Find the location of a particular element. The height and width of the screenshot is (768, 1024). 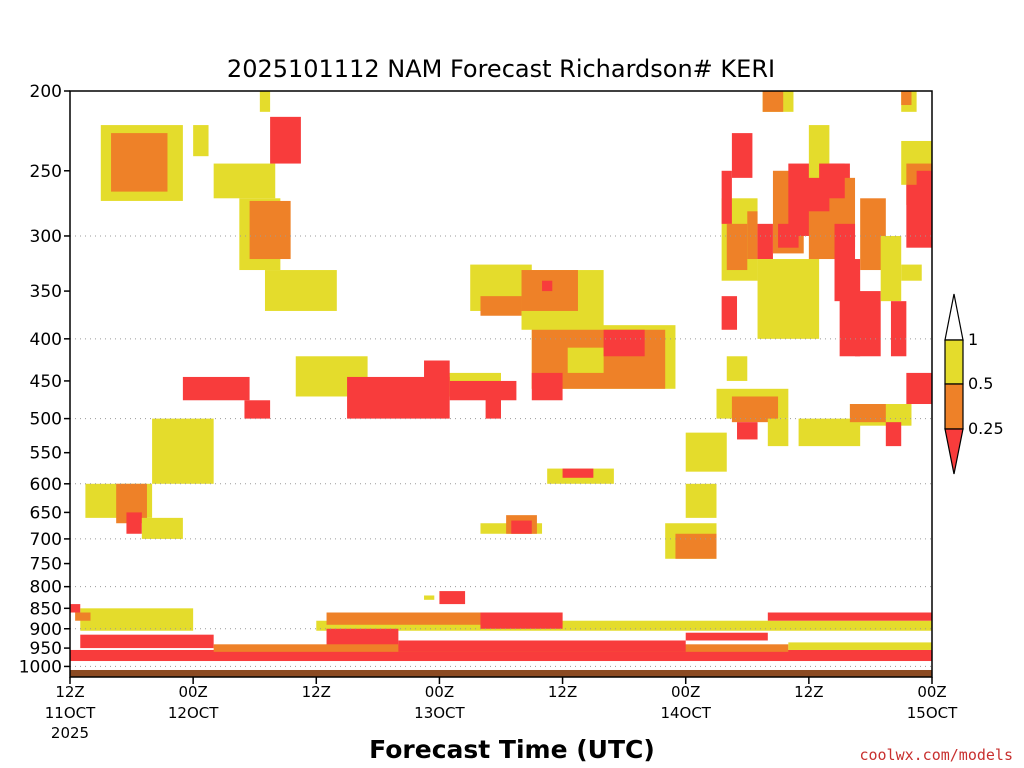

credit-text: coolwx.com/models is located at coordinates (936, 755).